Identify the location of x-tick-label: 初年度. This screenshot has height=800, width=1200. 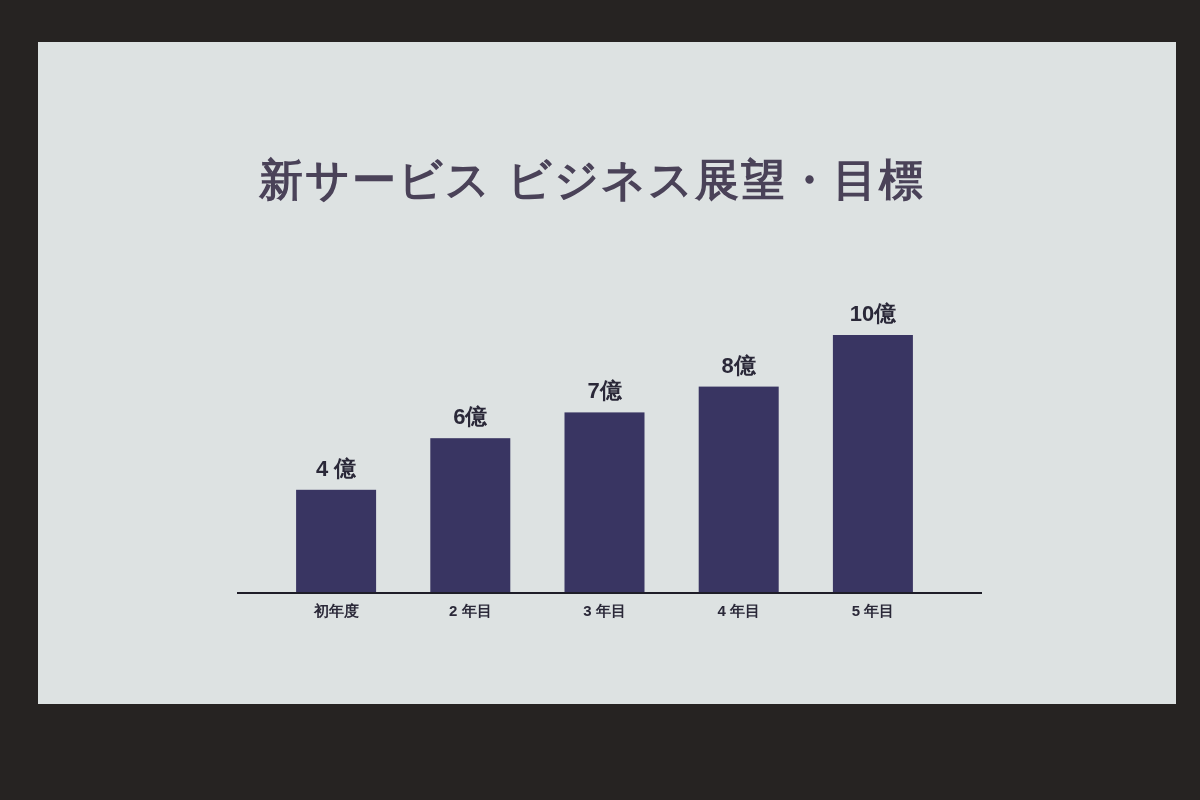
(335, 610).